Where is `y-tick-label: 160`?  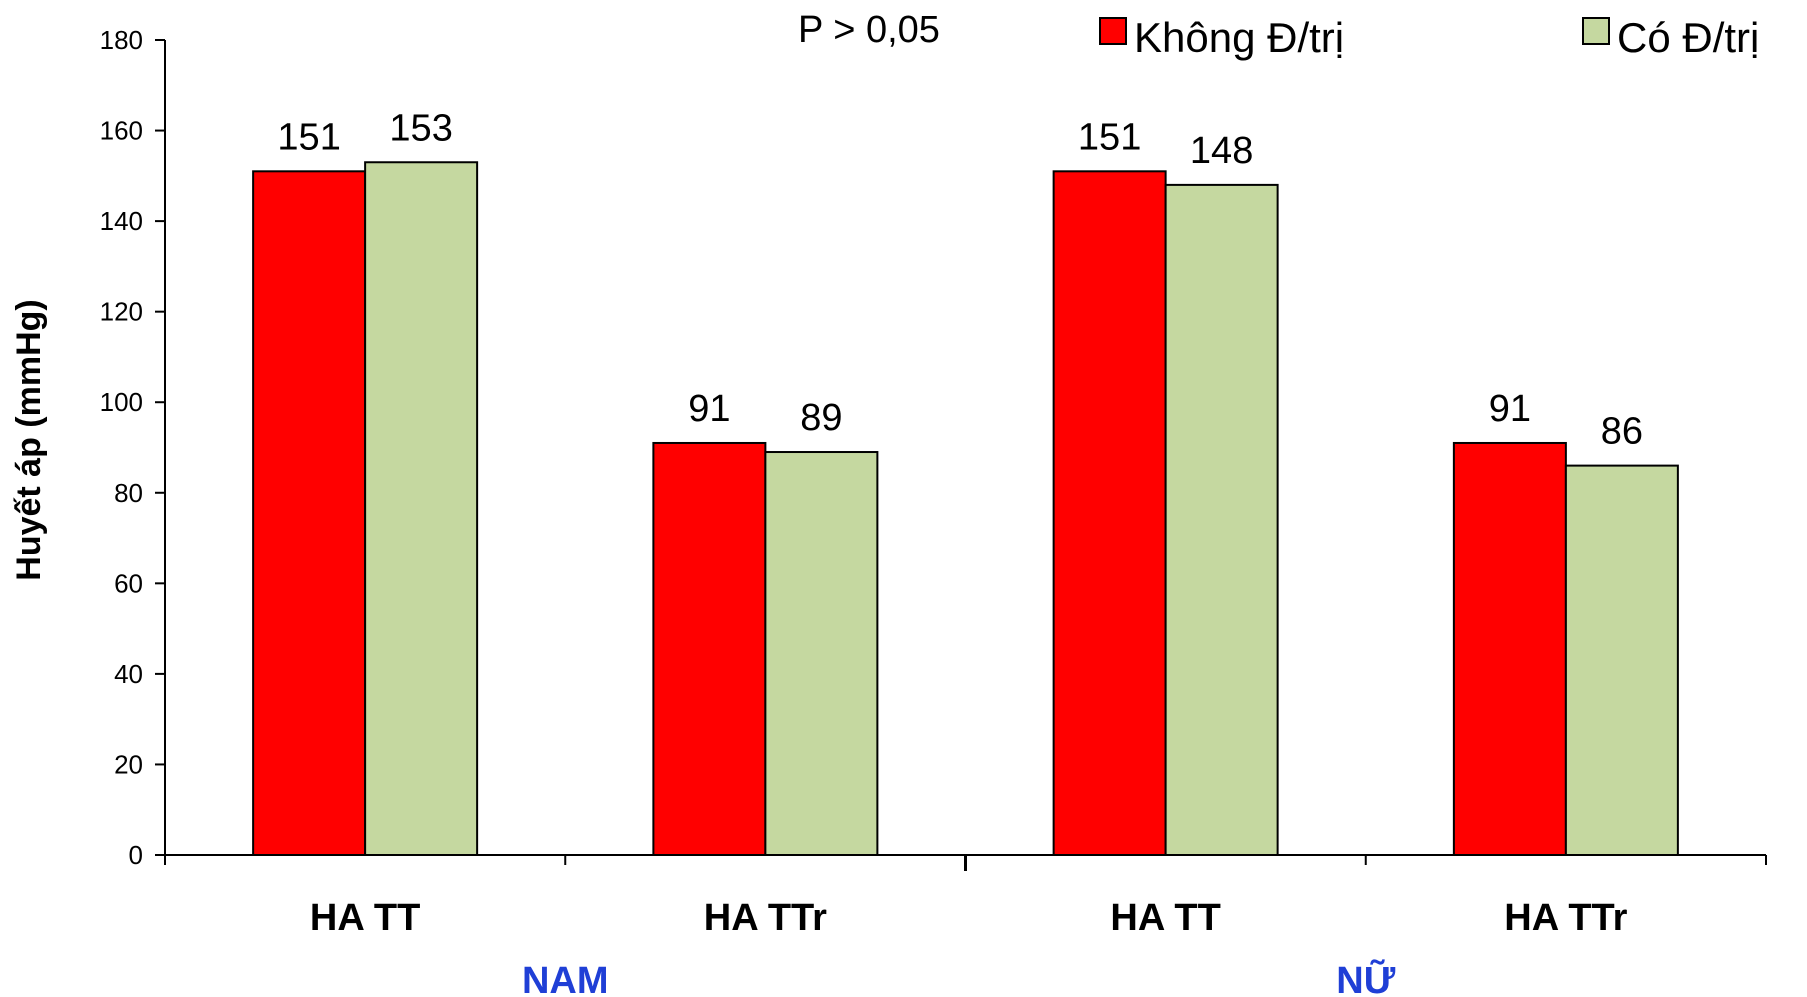 y-tick-label: 160 is located at coordinates (121, 131).